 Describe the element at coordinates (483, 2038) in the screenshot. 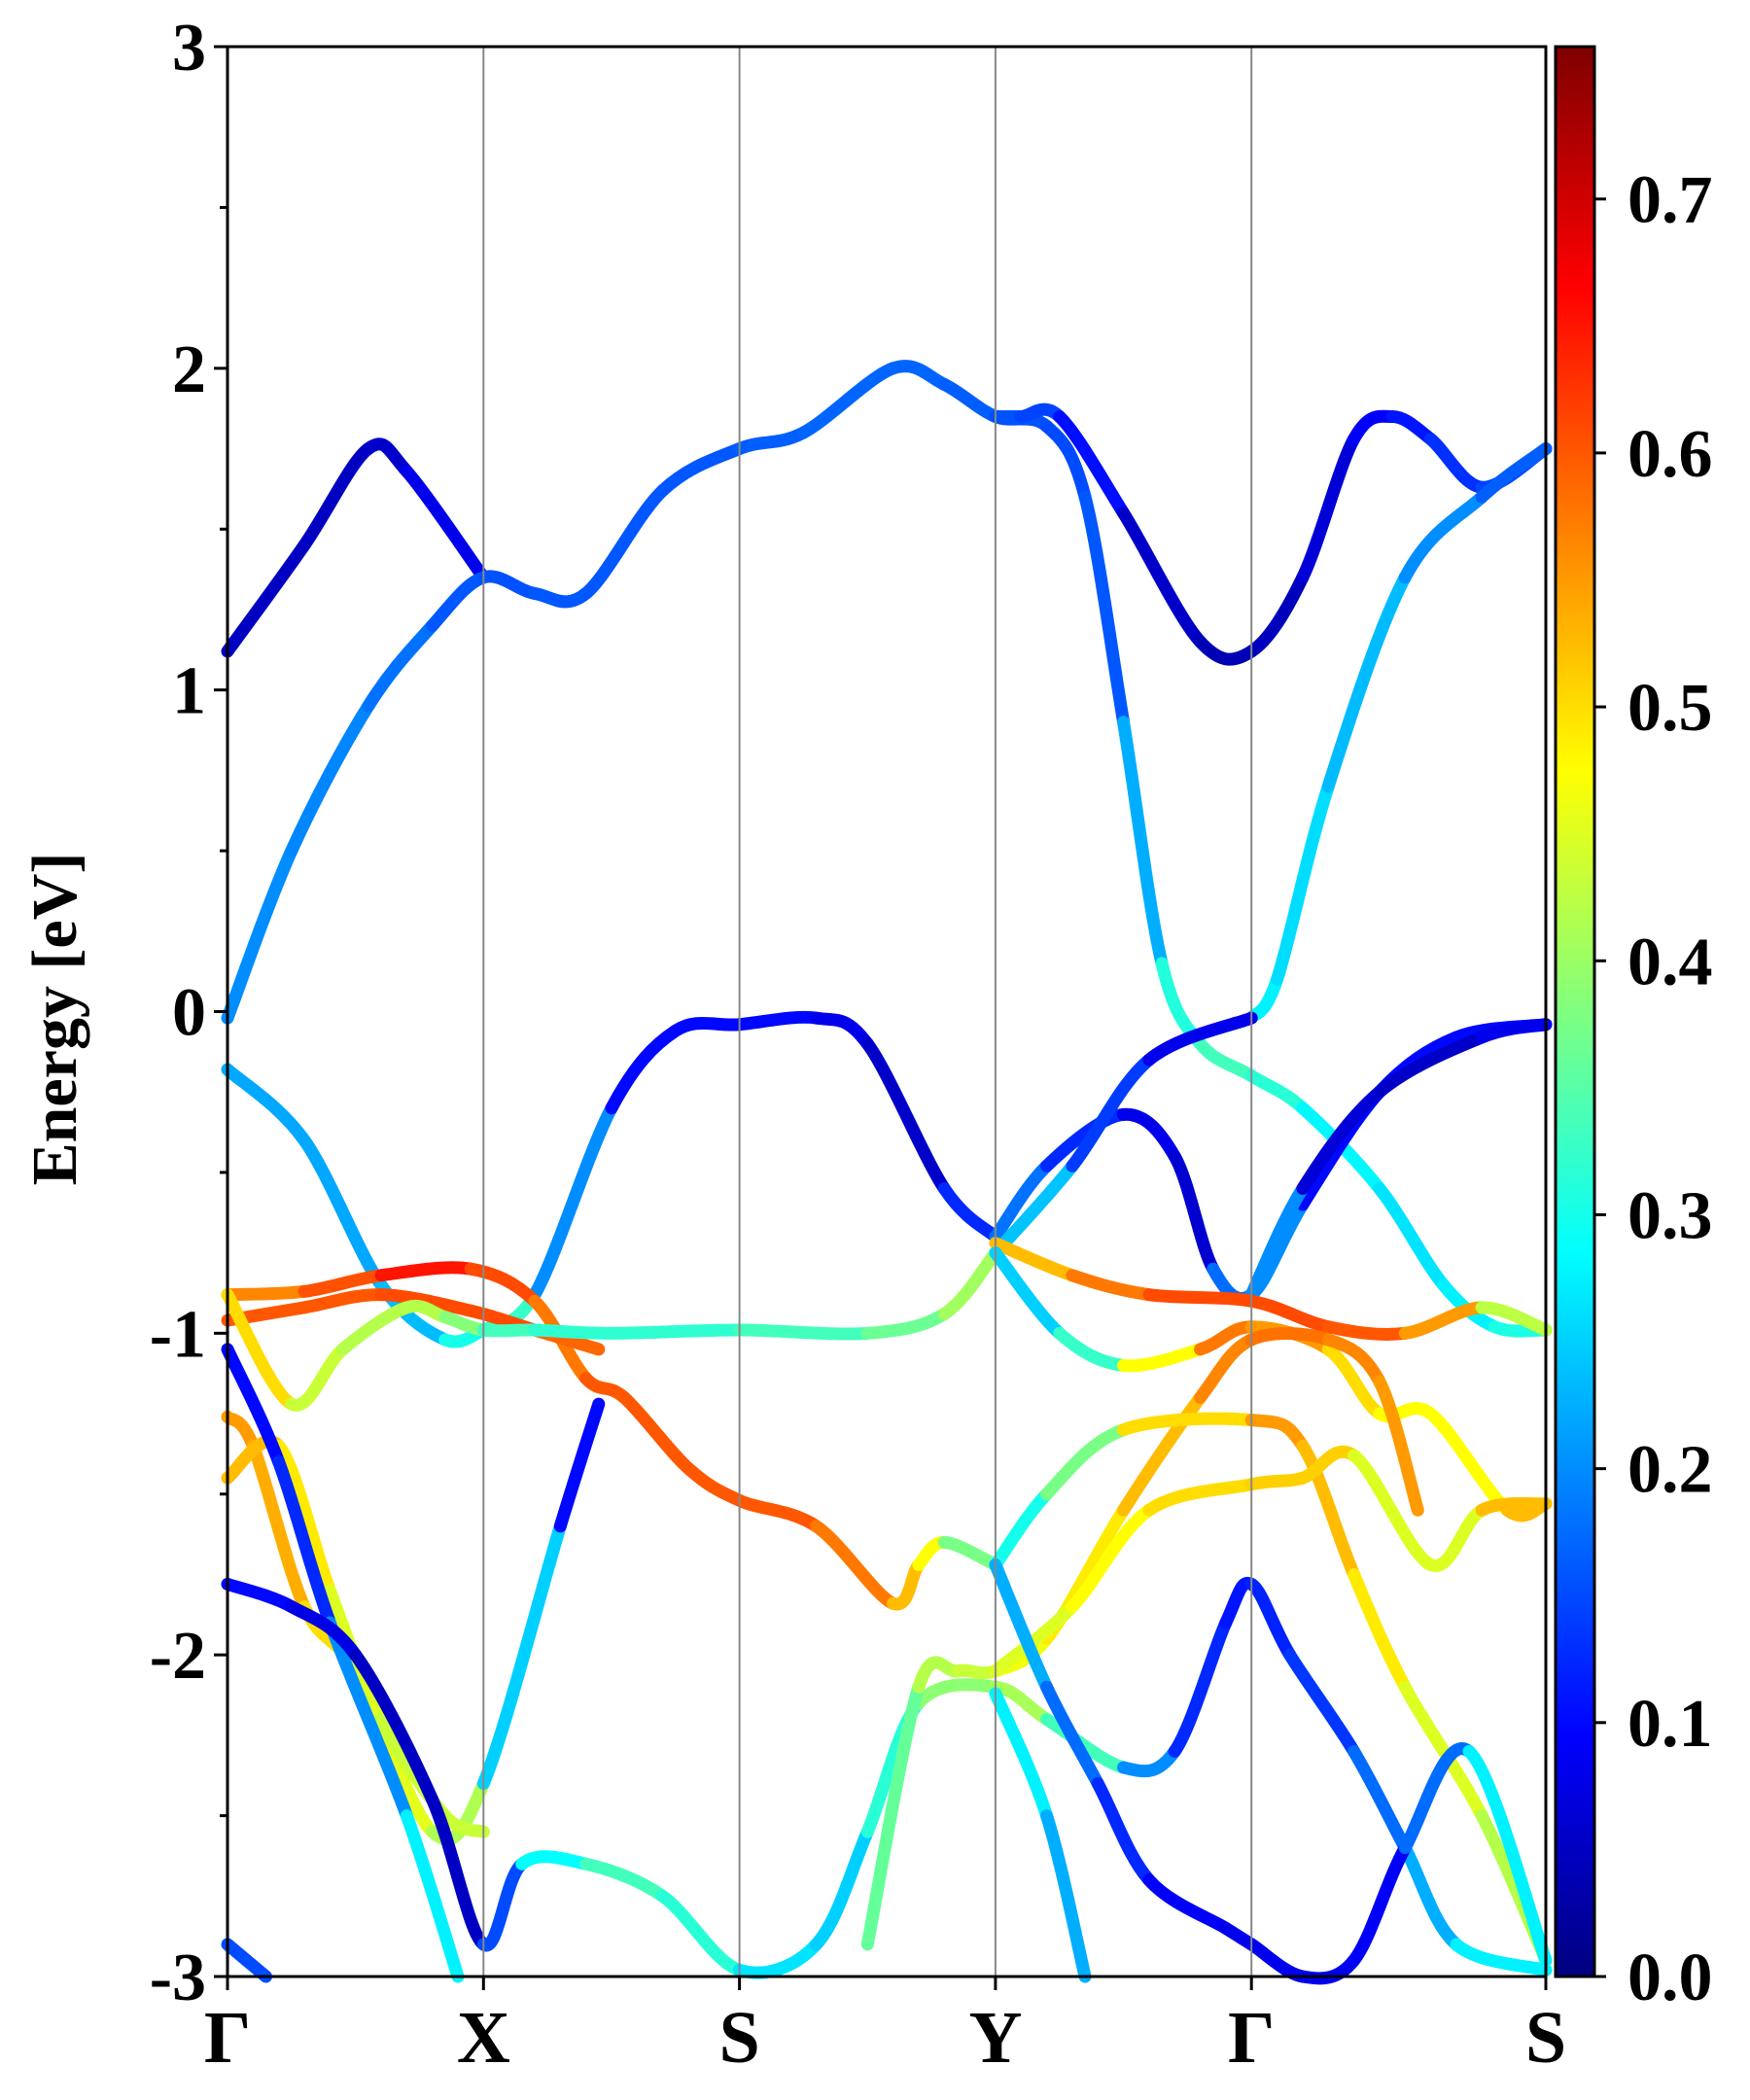

I see `x-tick-label: X` at that location.